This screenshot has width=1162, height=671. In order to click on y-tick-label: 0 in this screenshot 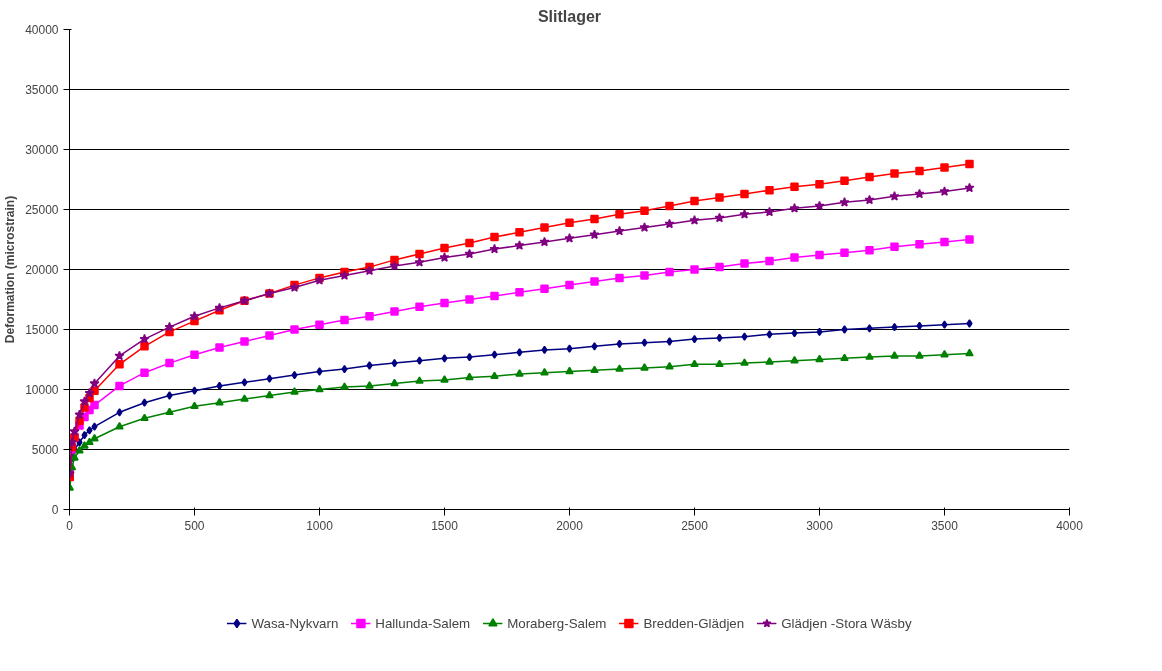, I will do `click(55, 510)`.